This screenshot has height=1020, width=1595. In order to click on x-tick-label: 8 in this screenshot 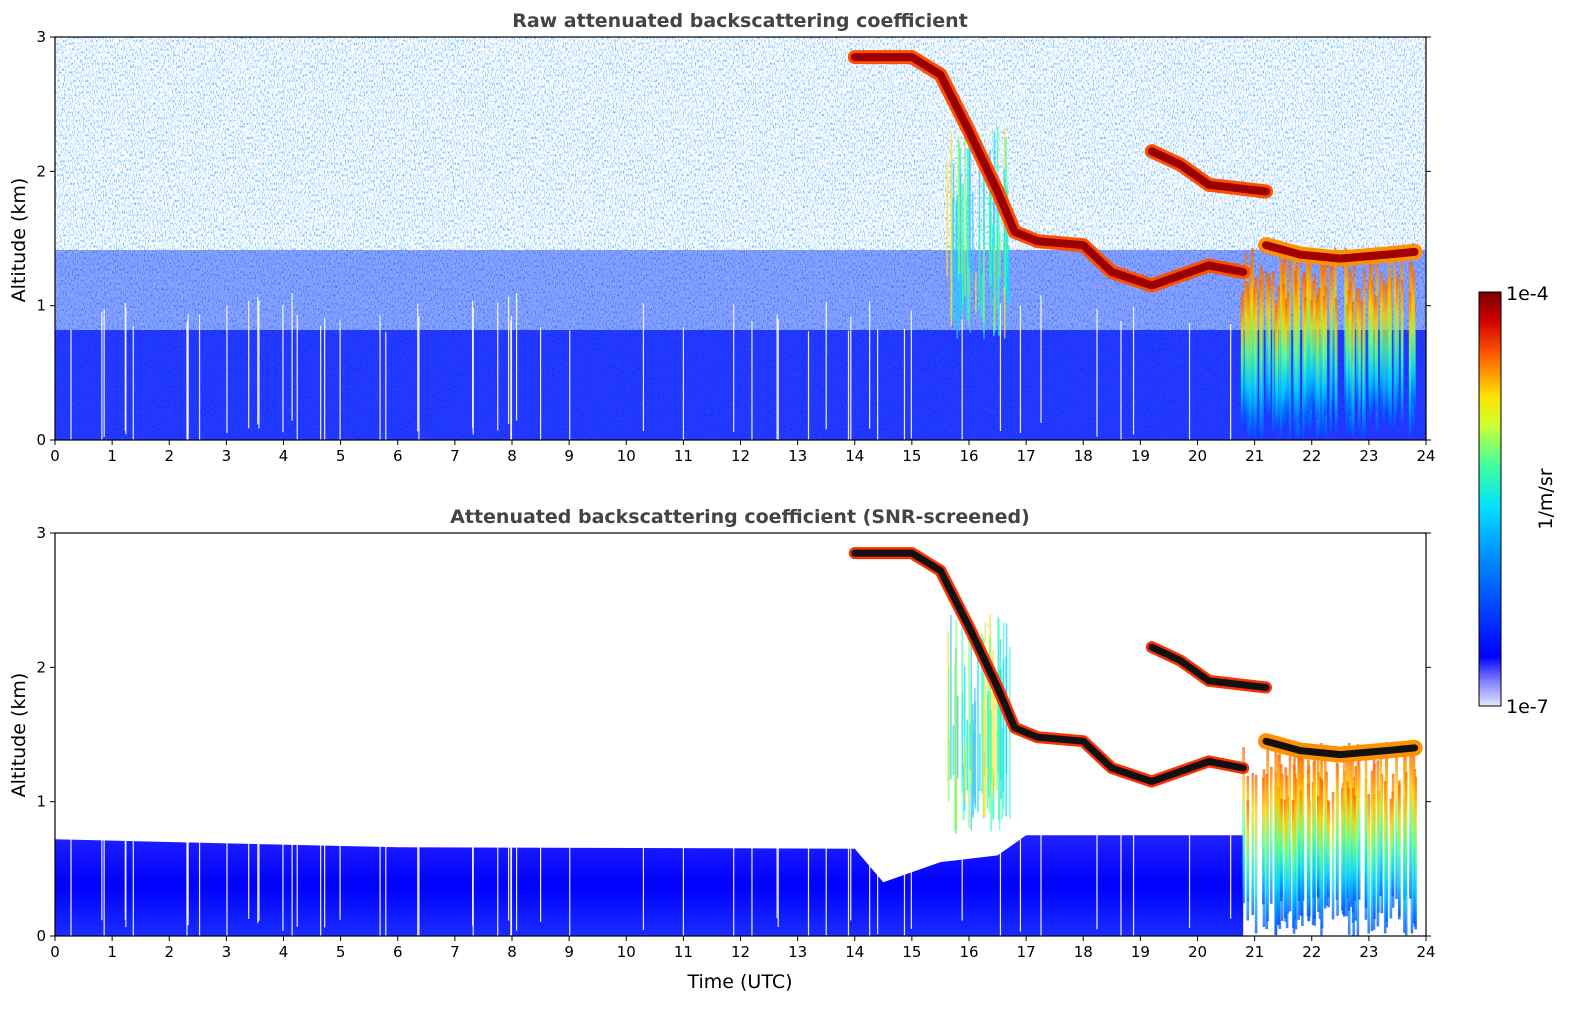, I will do `click(512, 952)`.